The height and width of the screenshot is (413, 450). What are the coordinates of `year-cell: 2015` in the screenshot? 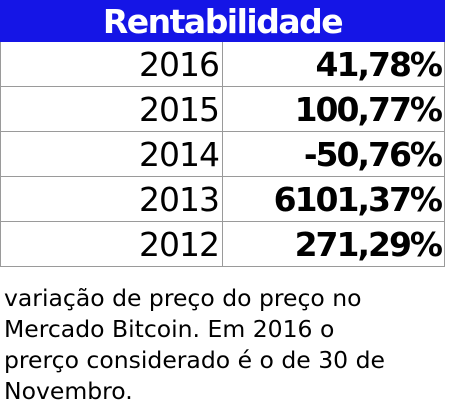 It's located at (111, 109).